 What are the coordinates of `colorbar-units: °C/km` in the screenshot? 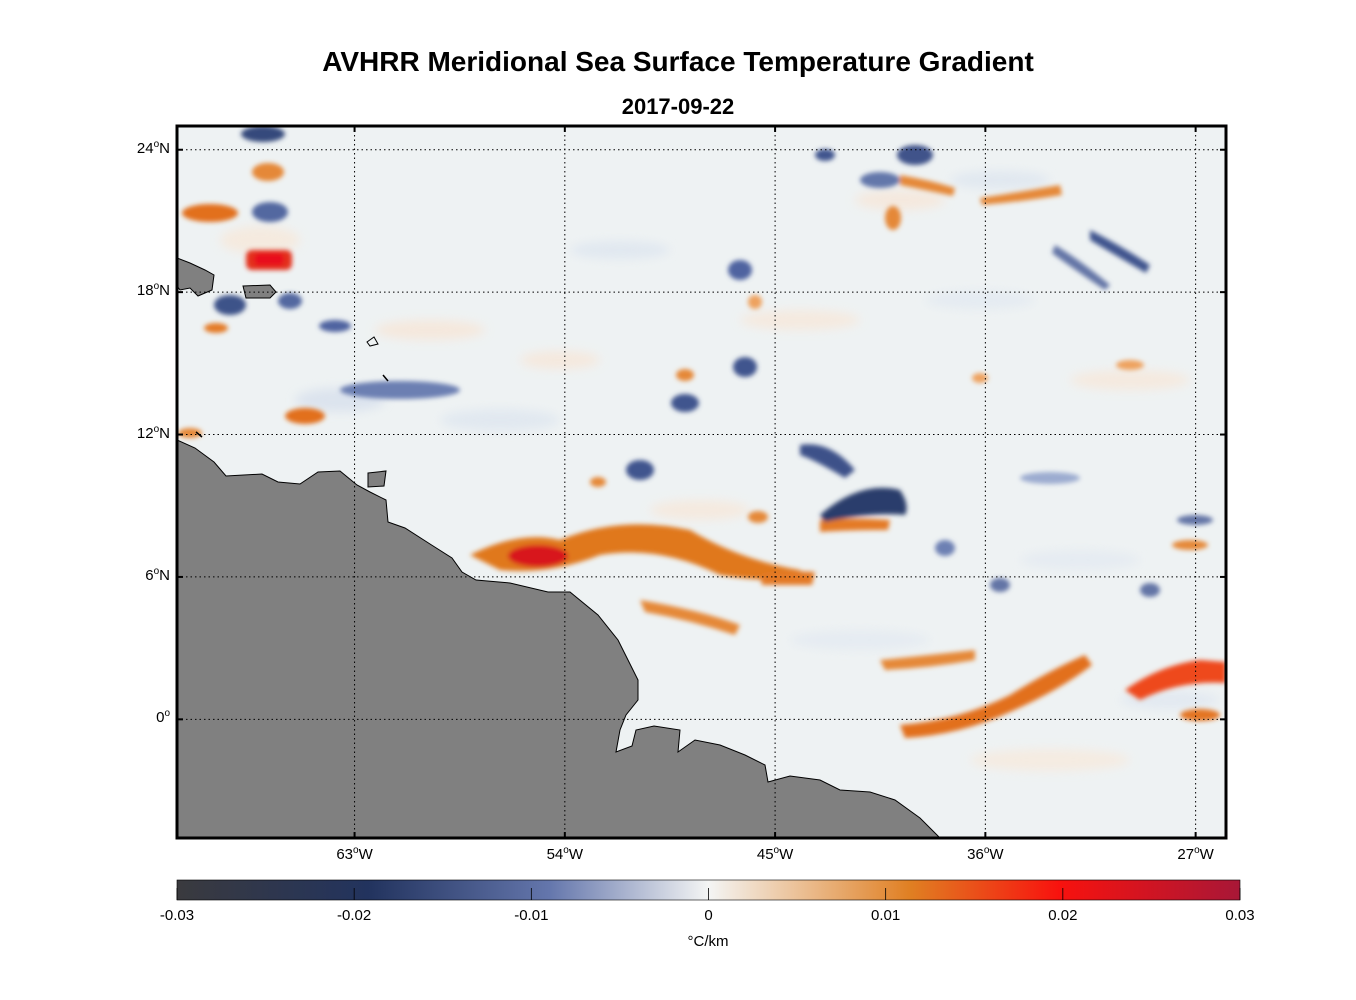 It's located at (708, 941).